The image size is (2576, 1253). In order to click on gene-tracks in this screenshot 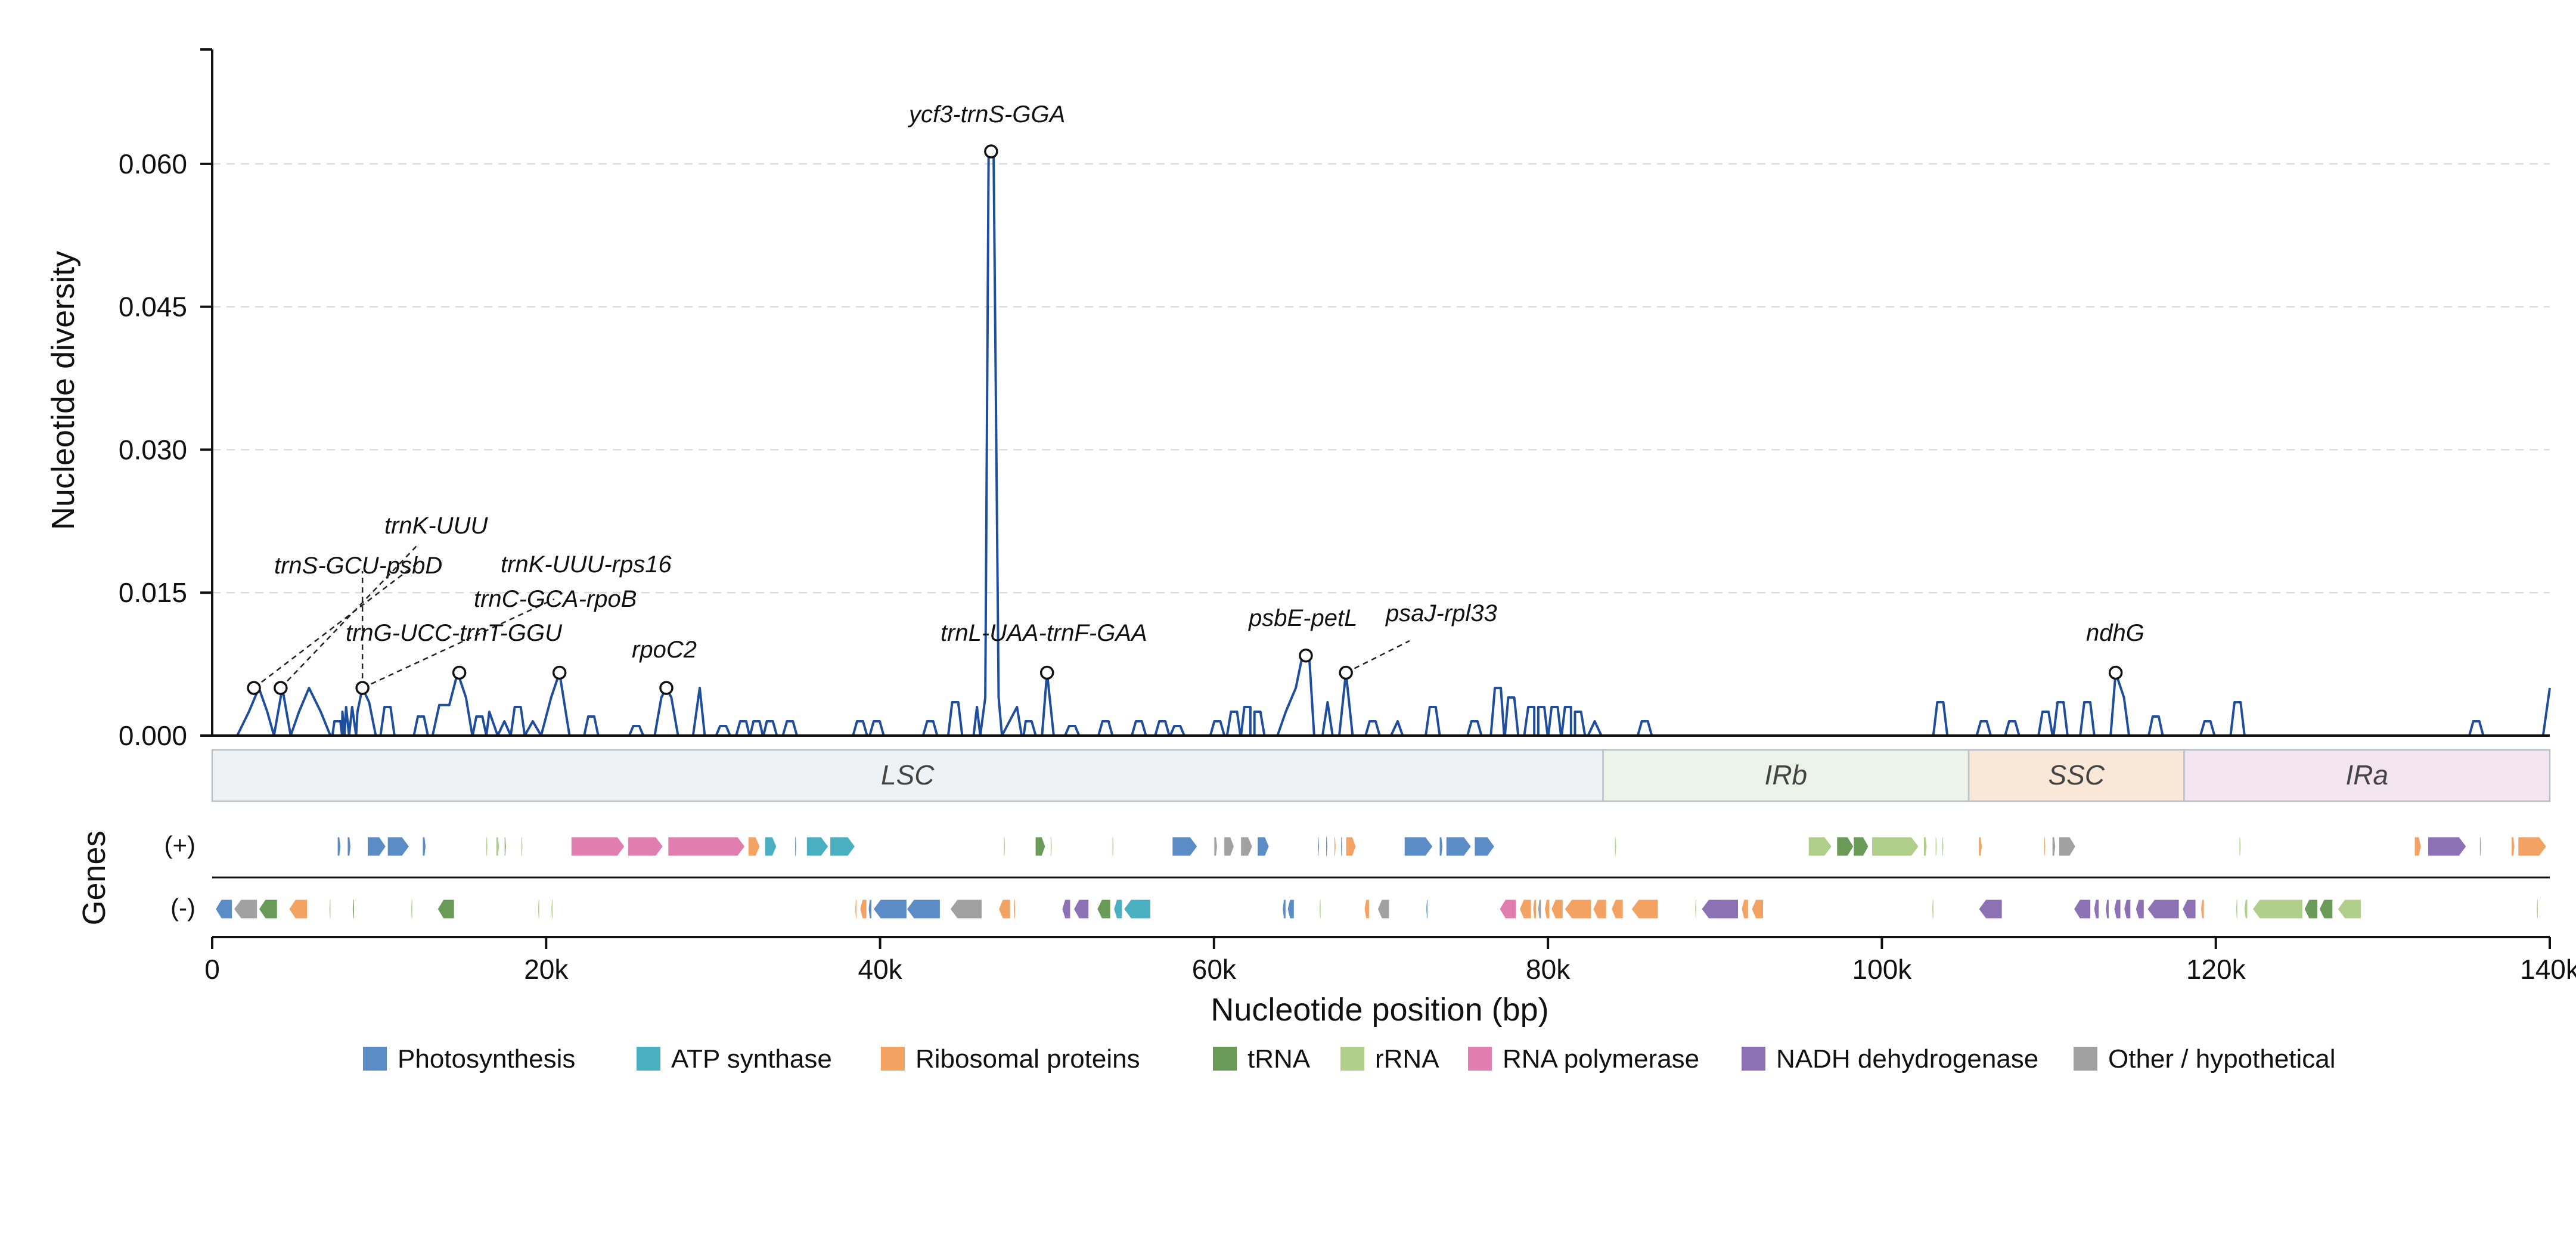, I will do `click(1381, 877)`.